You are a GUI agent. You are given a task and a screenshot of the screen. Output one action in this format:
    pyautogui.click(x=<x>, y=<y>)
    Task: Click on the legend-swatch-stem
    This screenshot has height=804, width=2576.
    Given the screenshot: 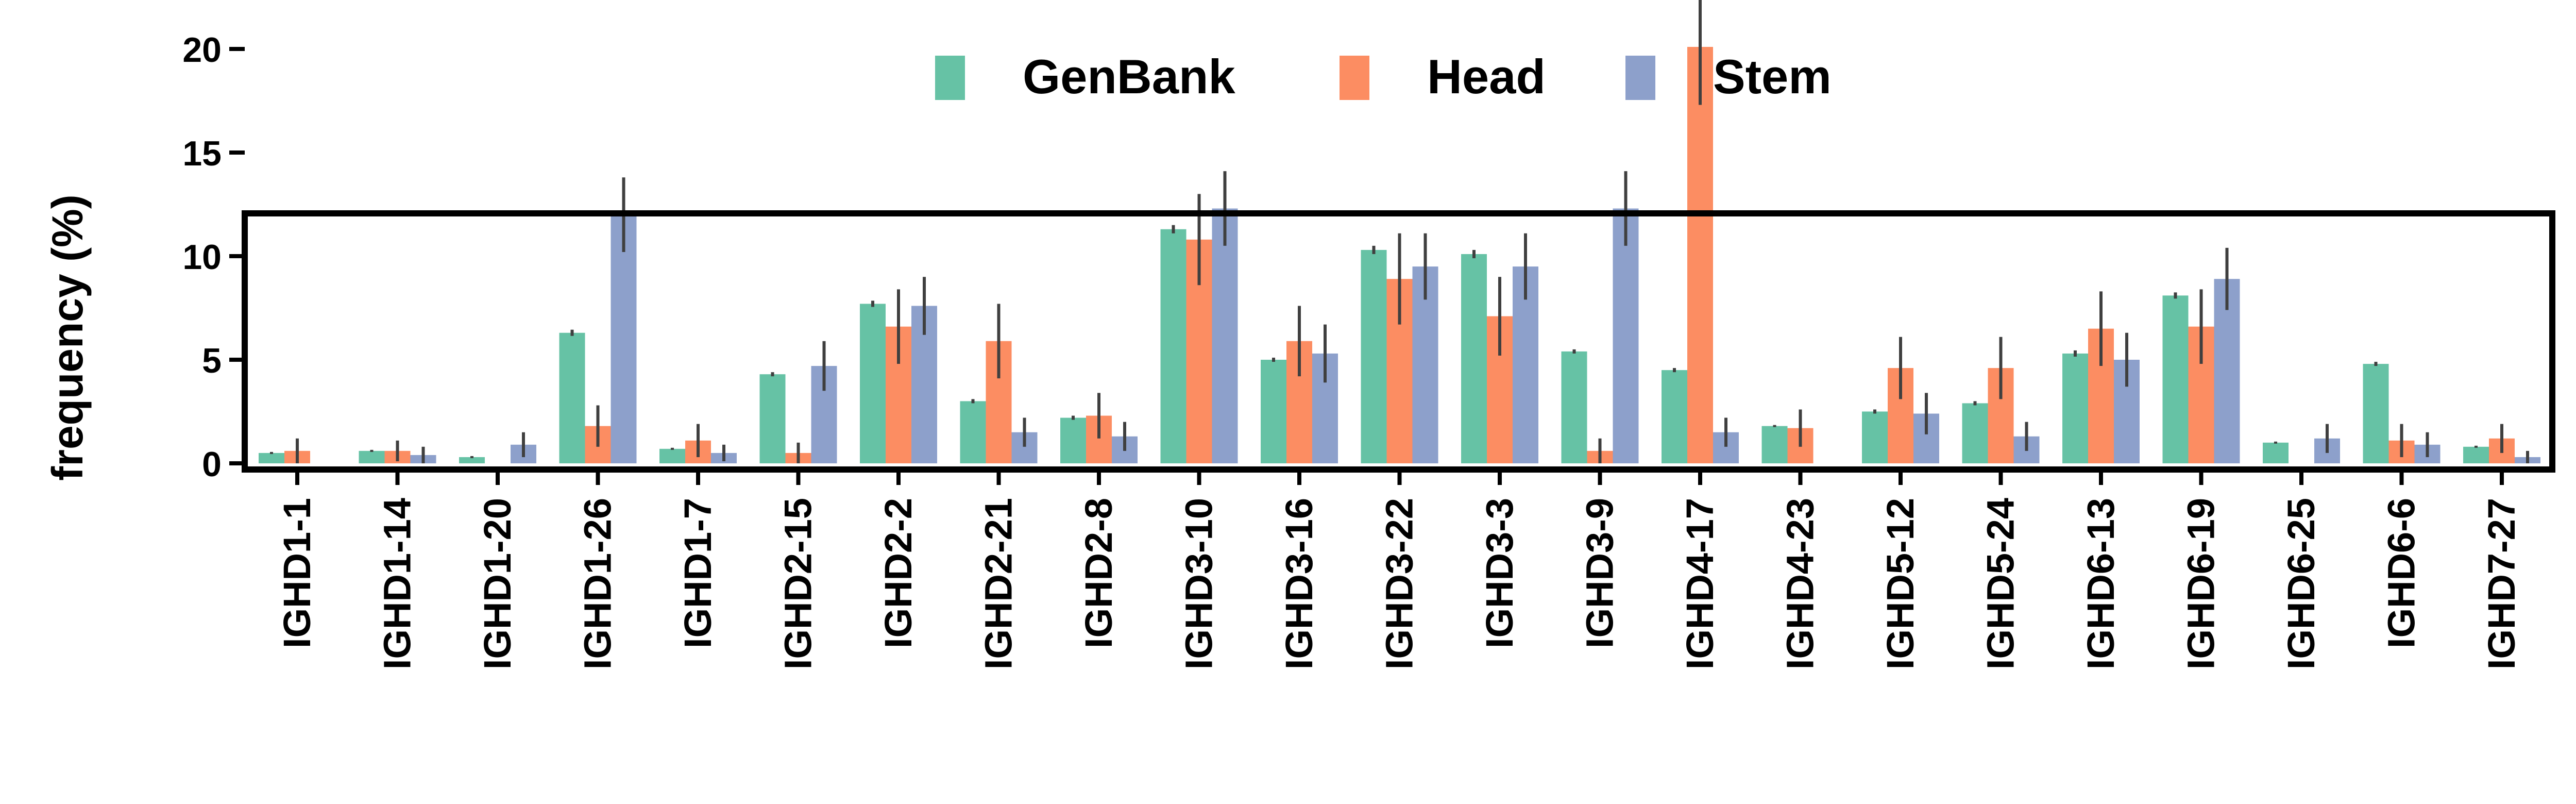 What is the action you would take?
    pyautogui.click(x=1640, y=78)
    